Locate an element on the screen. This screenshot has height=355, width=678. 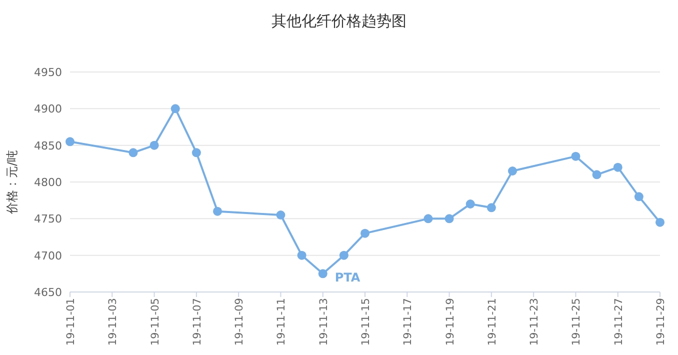
x-tick-label: 19-11-25 is located at coordinates (576, 322).